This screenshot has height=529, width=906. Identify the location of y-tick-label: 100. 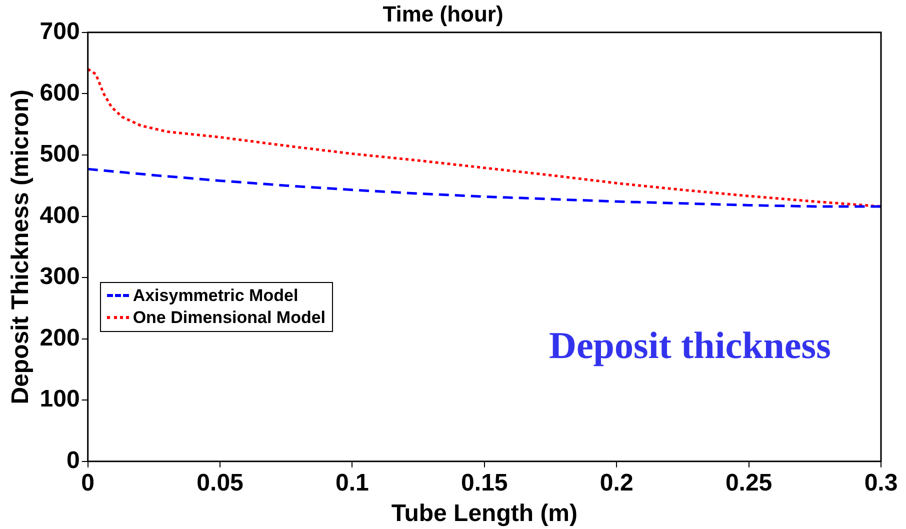
(60, 399).